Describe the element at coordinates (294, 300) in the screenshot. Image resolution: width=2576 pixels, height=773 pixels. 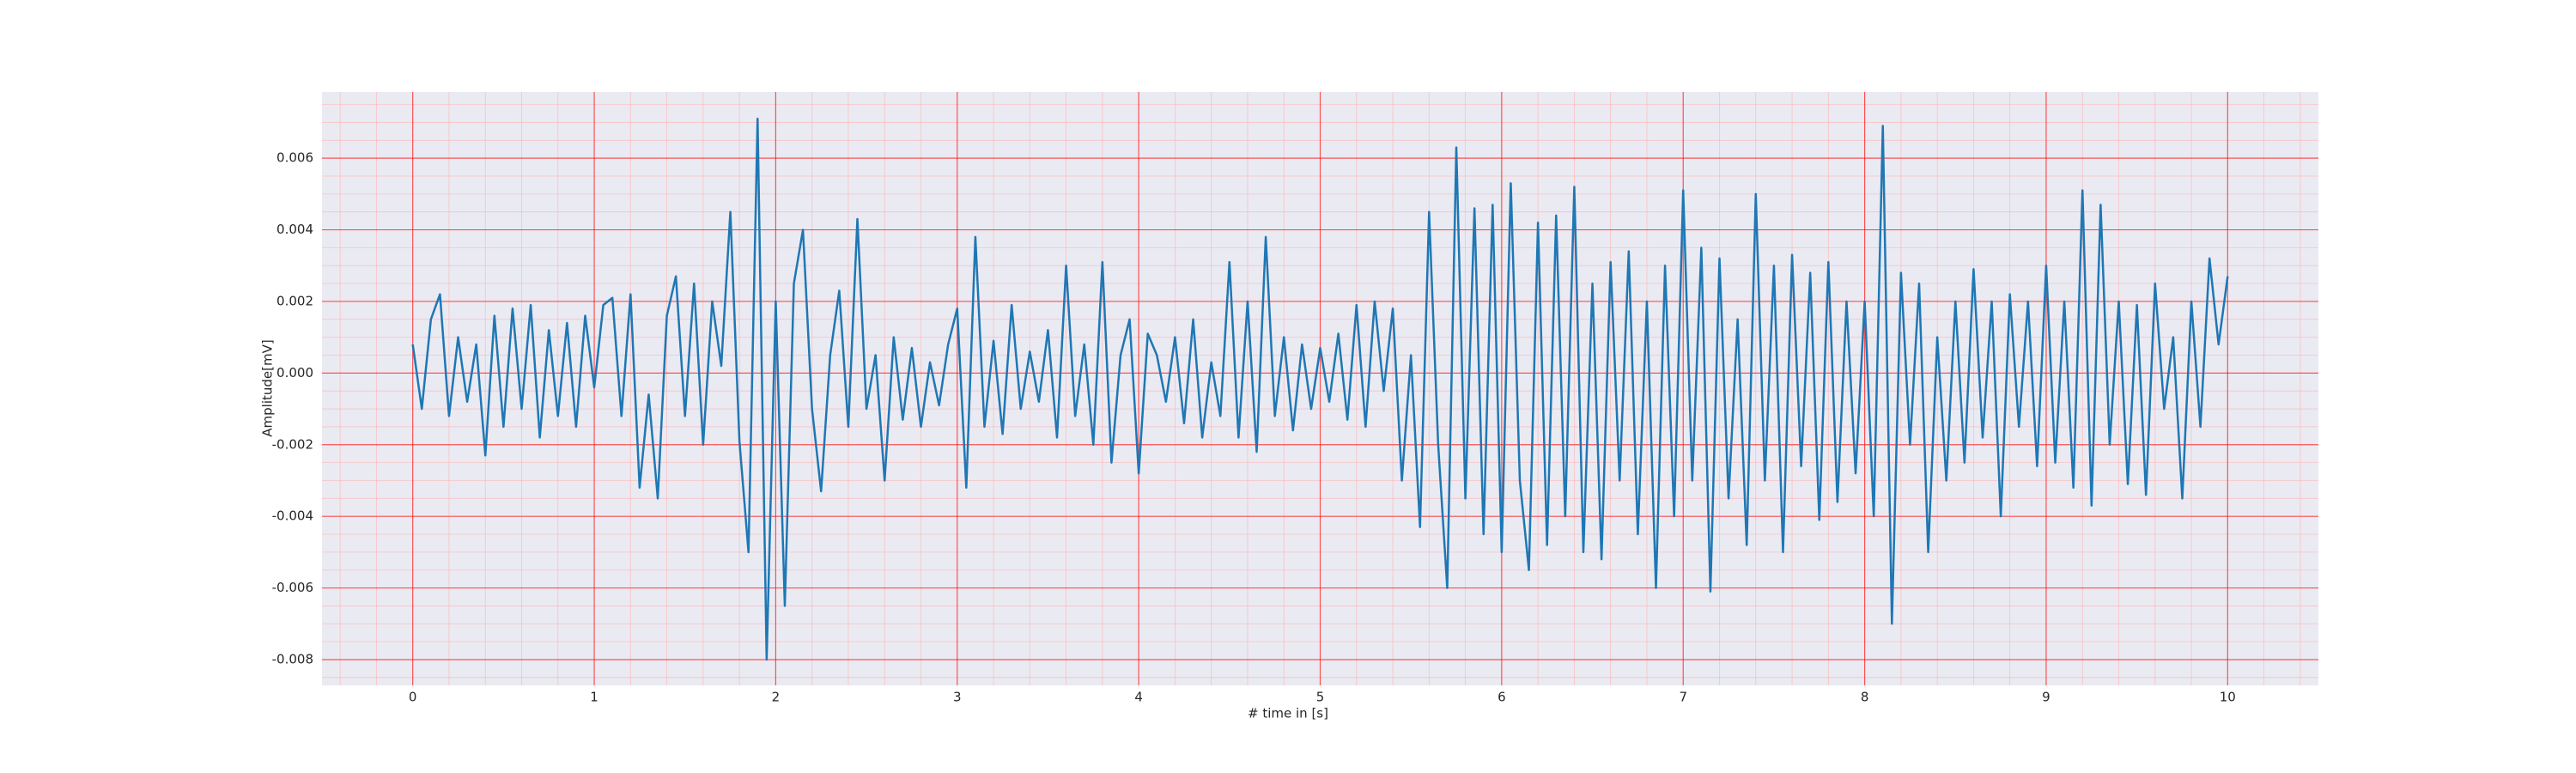
I see `y-tick-label: 0.002` at that location.